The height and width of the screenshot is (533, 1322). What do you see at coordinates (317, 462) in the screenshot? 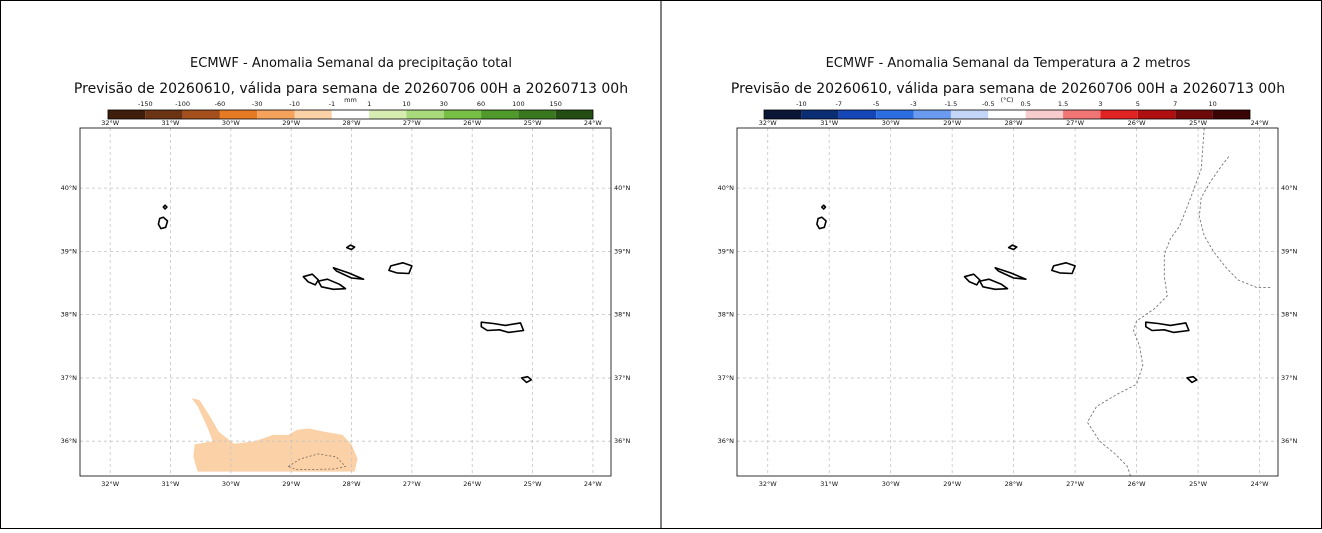
I see `precip-anomaly-contour` at bounding box center [317, 462].